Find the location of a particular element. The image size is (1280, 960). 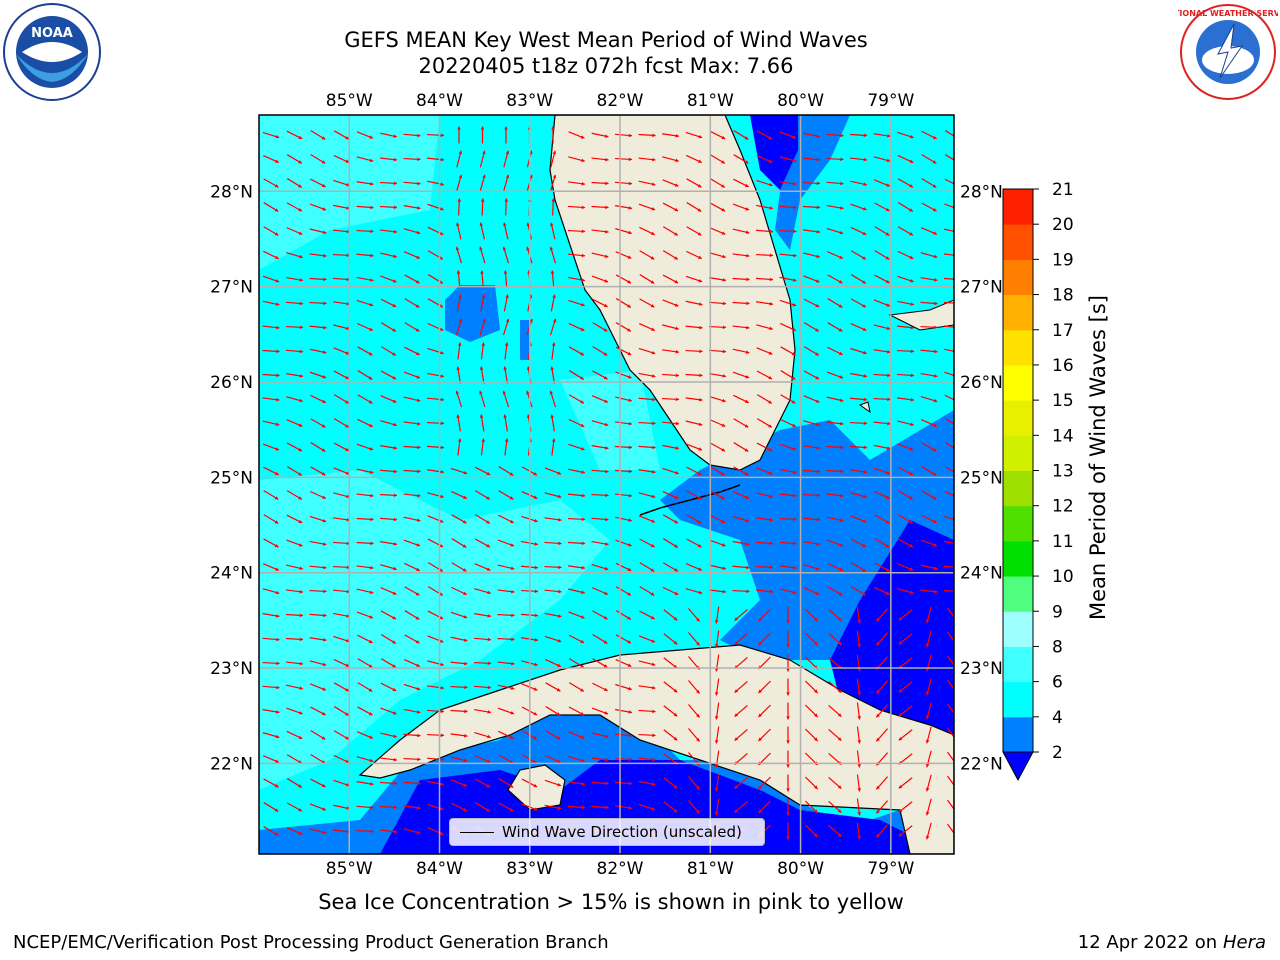

colorbar-tick-label: 13 is located at coordinates (1063, 472).